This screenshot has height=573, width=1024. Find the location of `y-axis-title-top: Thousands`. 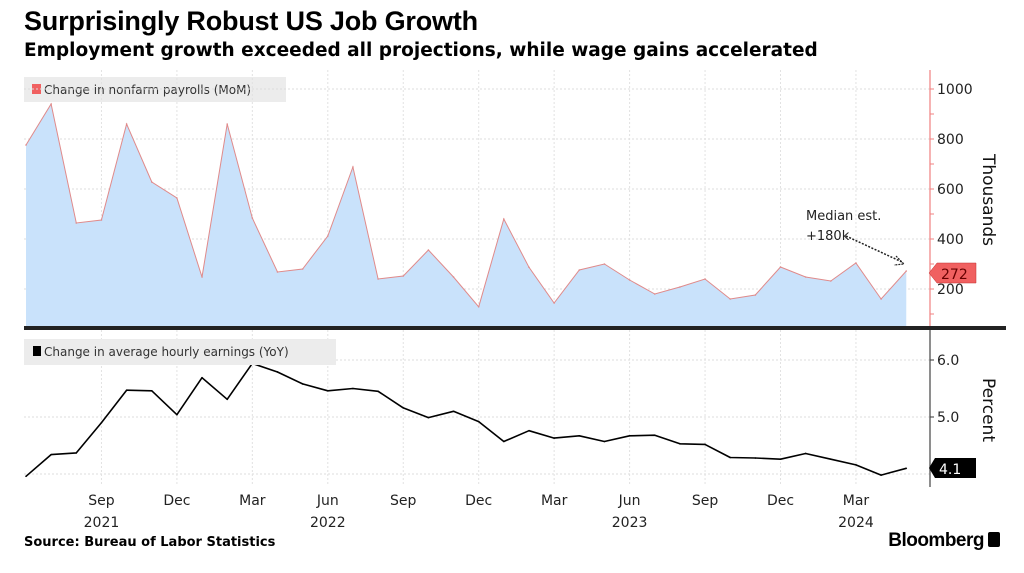

y-axis-title-top: Thousands is located at coordinates (988, 199).